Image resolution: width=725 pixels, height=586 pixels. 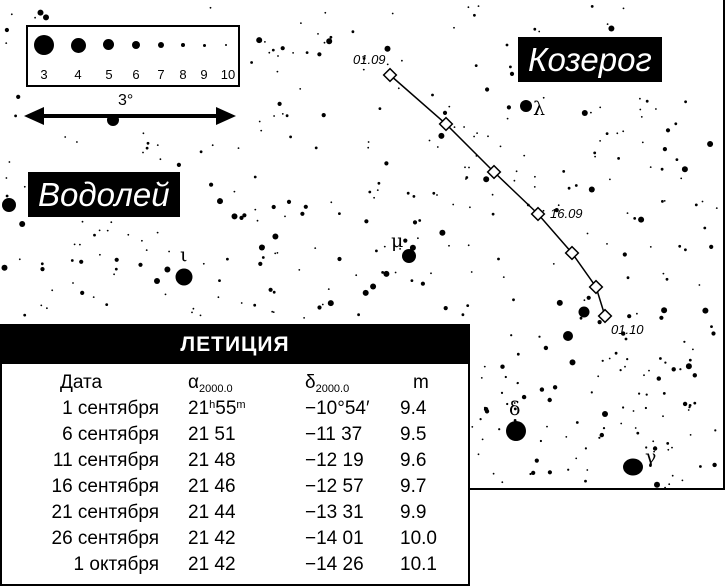 What do you see at coordinates (217, 408) in the screenshot?
I see `row-ra: 21h55m` at bounding box center [217, 408].